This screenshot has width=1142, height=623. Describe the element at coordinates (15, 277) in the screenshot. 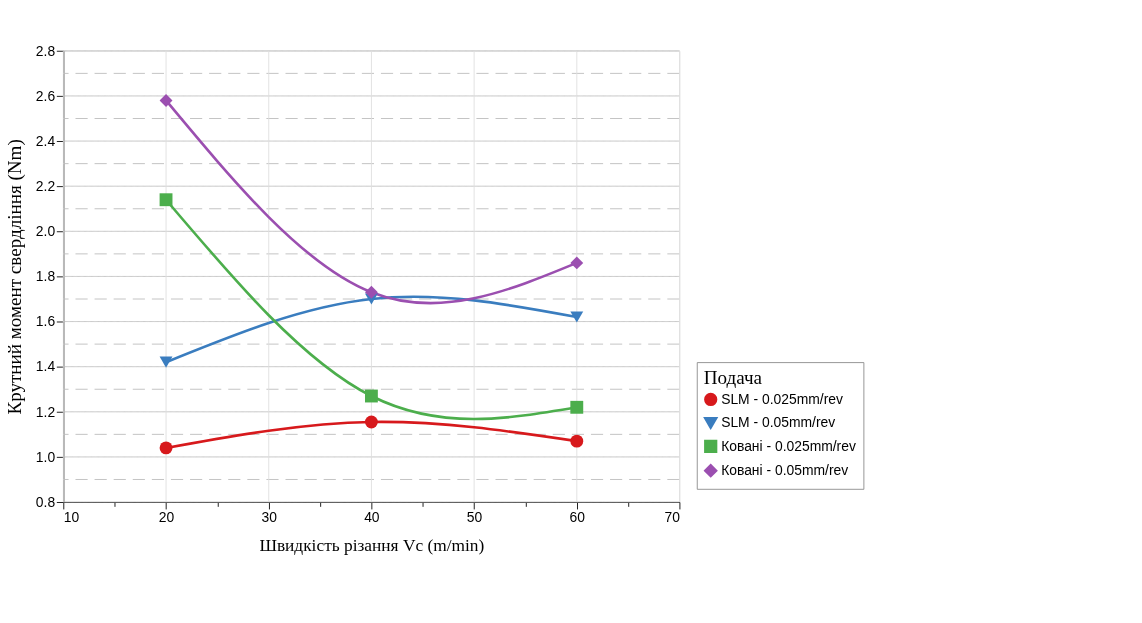

I see `y-axis-title: Крутний момент свердління (Nm)` at that location.